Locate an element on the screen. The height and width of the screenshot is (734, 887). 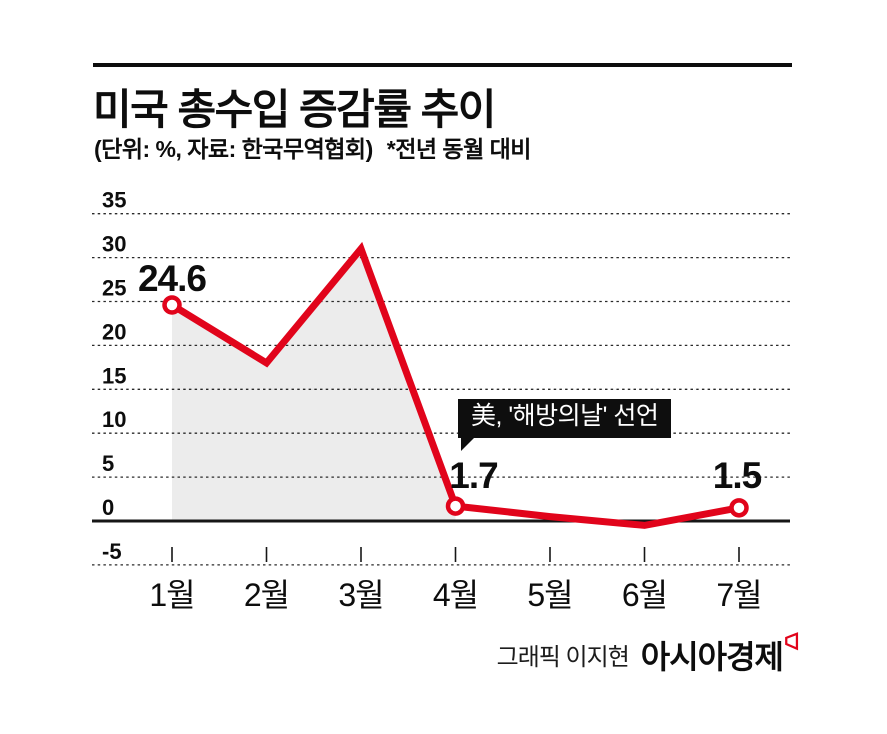
unit-source-note: (단위: %, 자료: 한국무역협회) is located at coordinates (233, 149).